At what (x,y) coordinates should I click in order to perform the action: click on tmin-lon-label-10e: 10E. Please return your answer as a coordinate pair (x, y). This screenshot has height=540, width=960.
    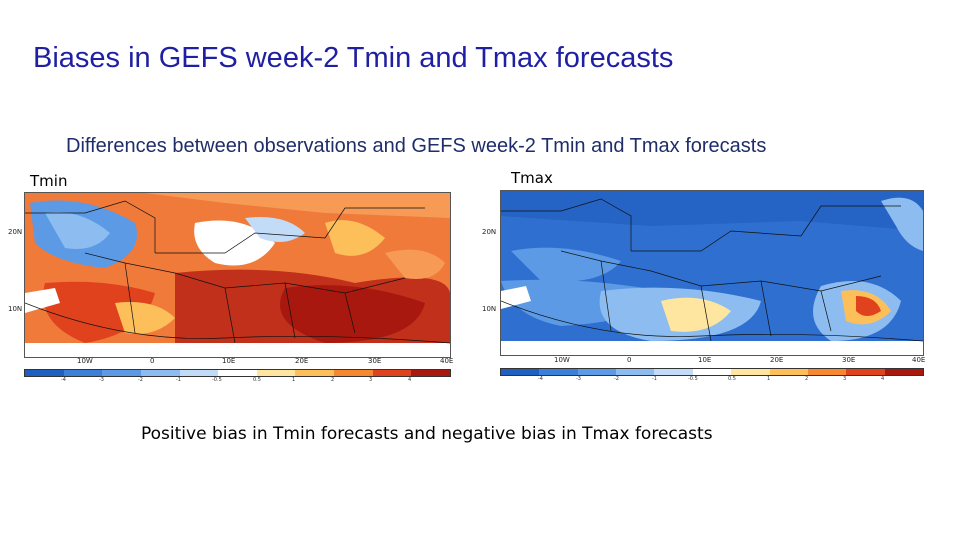
    Looking at the image, I should click on (229, 361).